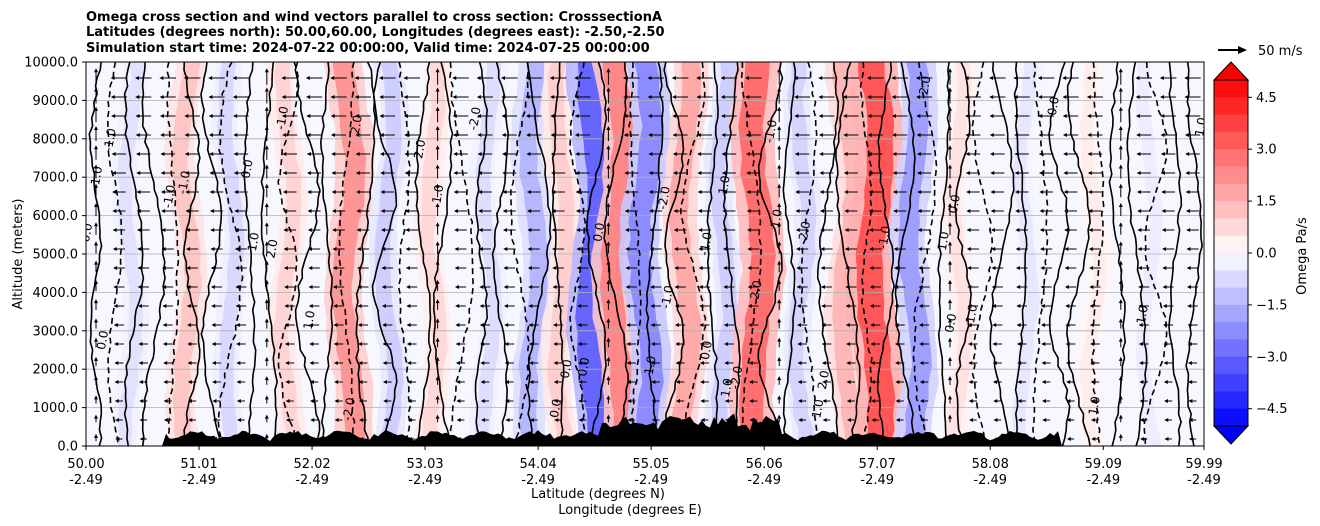  I want to click on x-tick-label-lon: -2.49, so click(538, 480).